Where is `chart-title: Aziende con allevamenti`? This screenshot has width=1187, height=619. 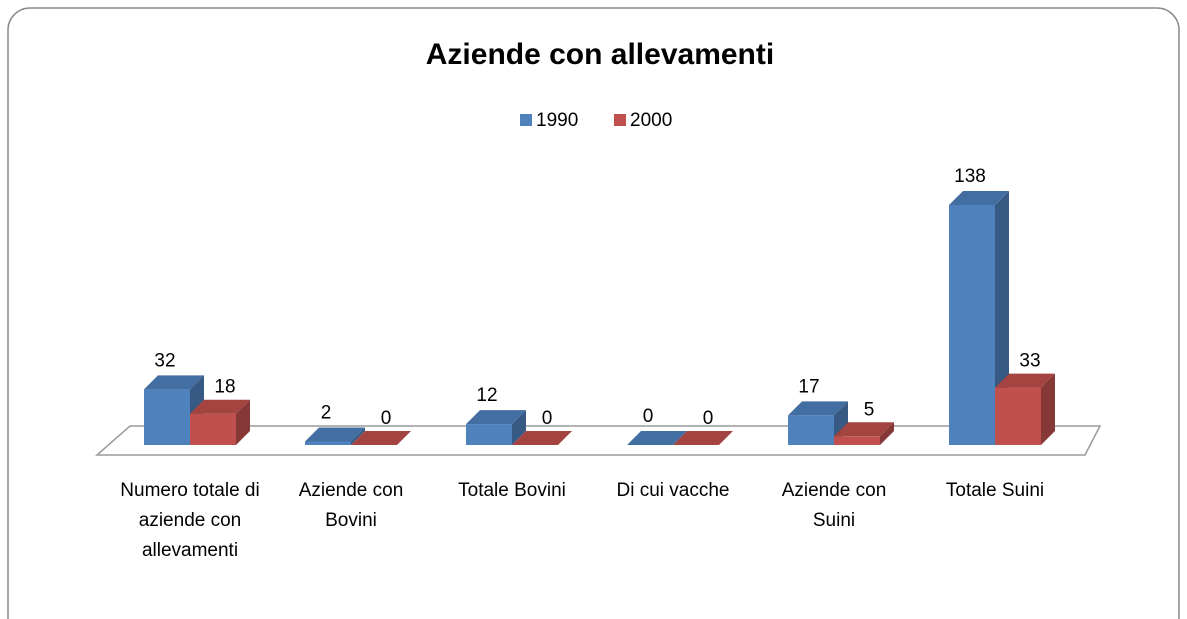 chart-title: Aziende con allevamenti is located at coordinates (600, 54).